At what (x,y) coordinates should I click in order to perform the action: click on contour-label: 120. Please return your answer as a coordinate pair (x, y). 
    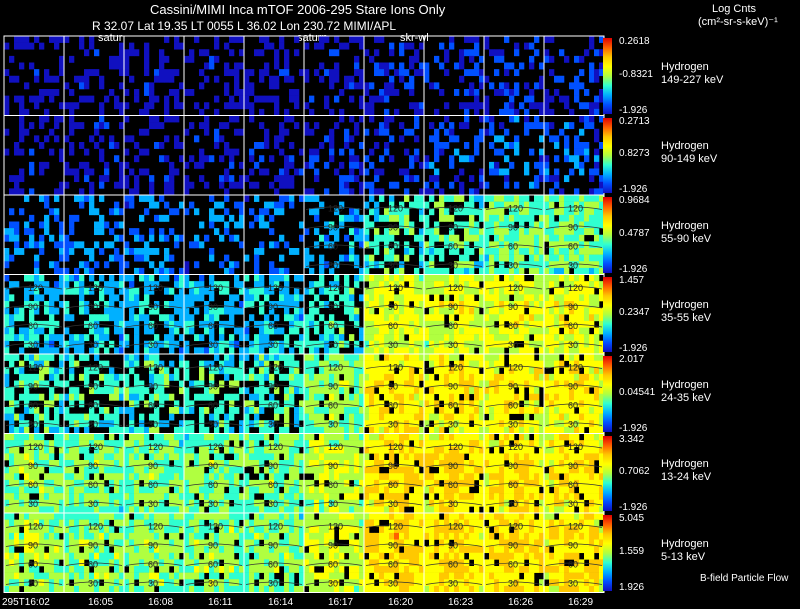
    Looking at the image, I should click on (155, 368).